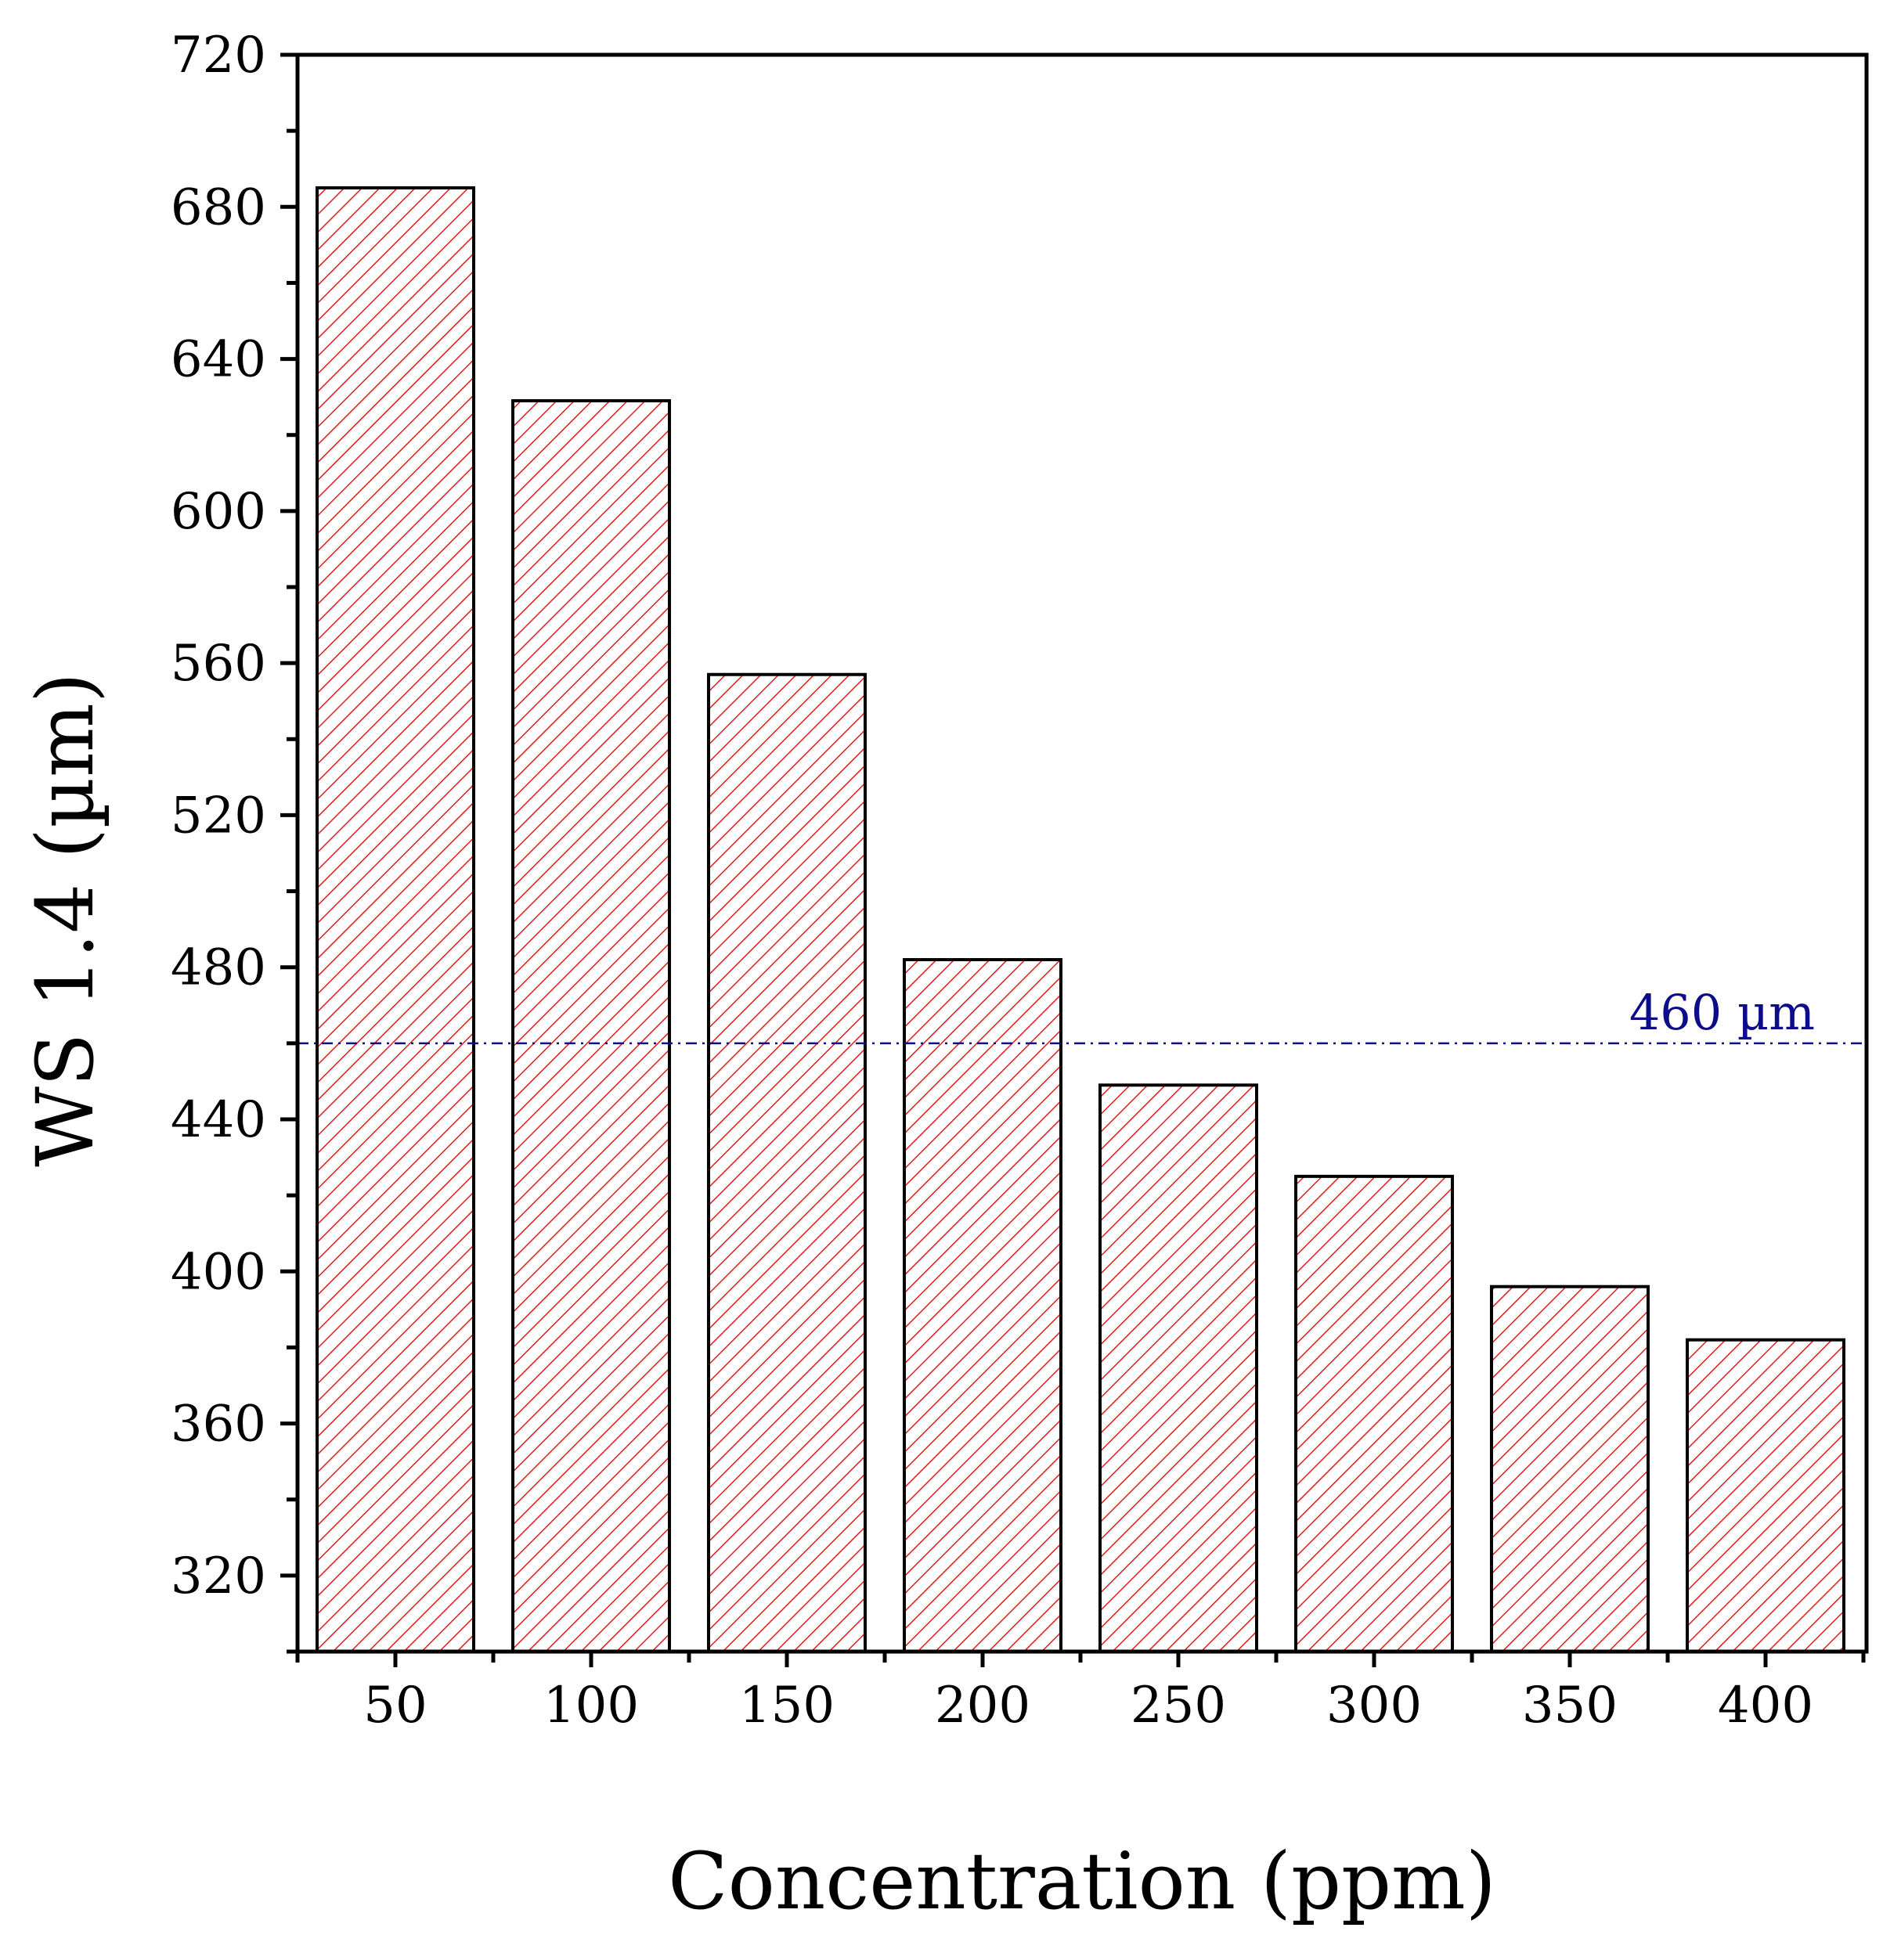 The image size is (1901, 1960). What do you see at coordinates (1080, 1693) in the screenshot?
I see `x-axis: 50 100 150 200 250 300 350 400` at bounding box center [1080, 1693].